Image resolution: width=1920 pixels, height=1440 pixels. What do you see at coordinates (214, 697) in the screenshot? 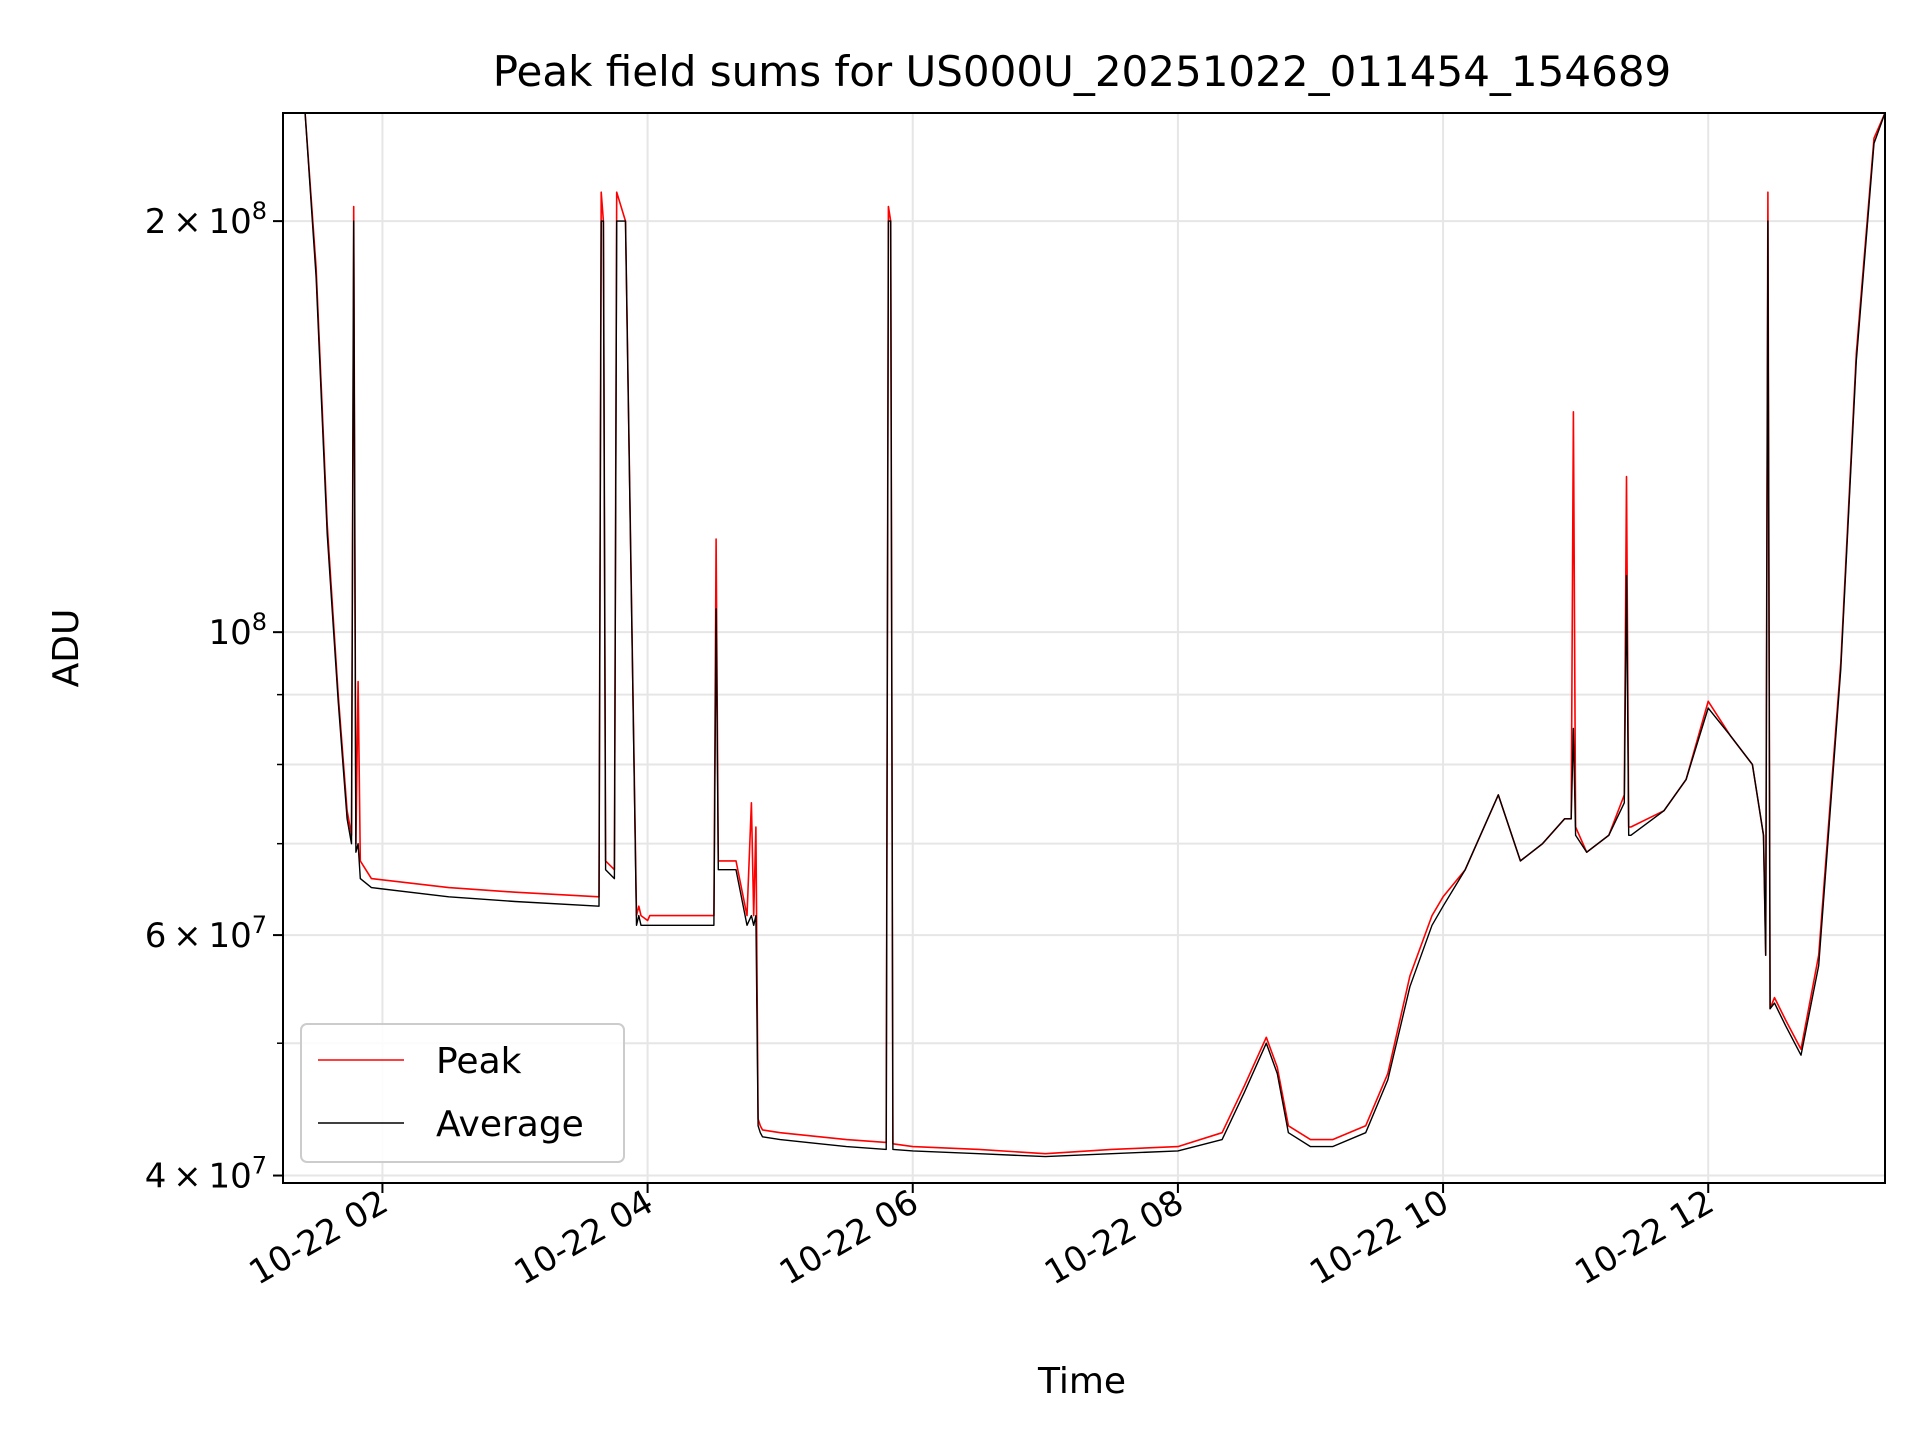
I see `y-axis: 4 × 107 6 × 107 108 2 × 108` at bounding box center [214, 697].